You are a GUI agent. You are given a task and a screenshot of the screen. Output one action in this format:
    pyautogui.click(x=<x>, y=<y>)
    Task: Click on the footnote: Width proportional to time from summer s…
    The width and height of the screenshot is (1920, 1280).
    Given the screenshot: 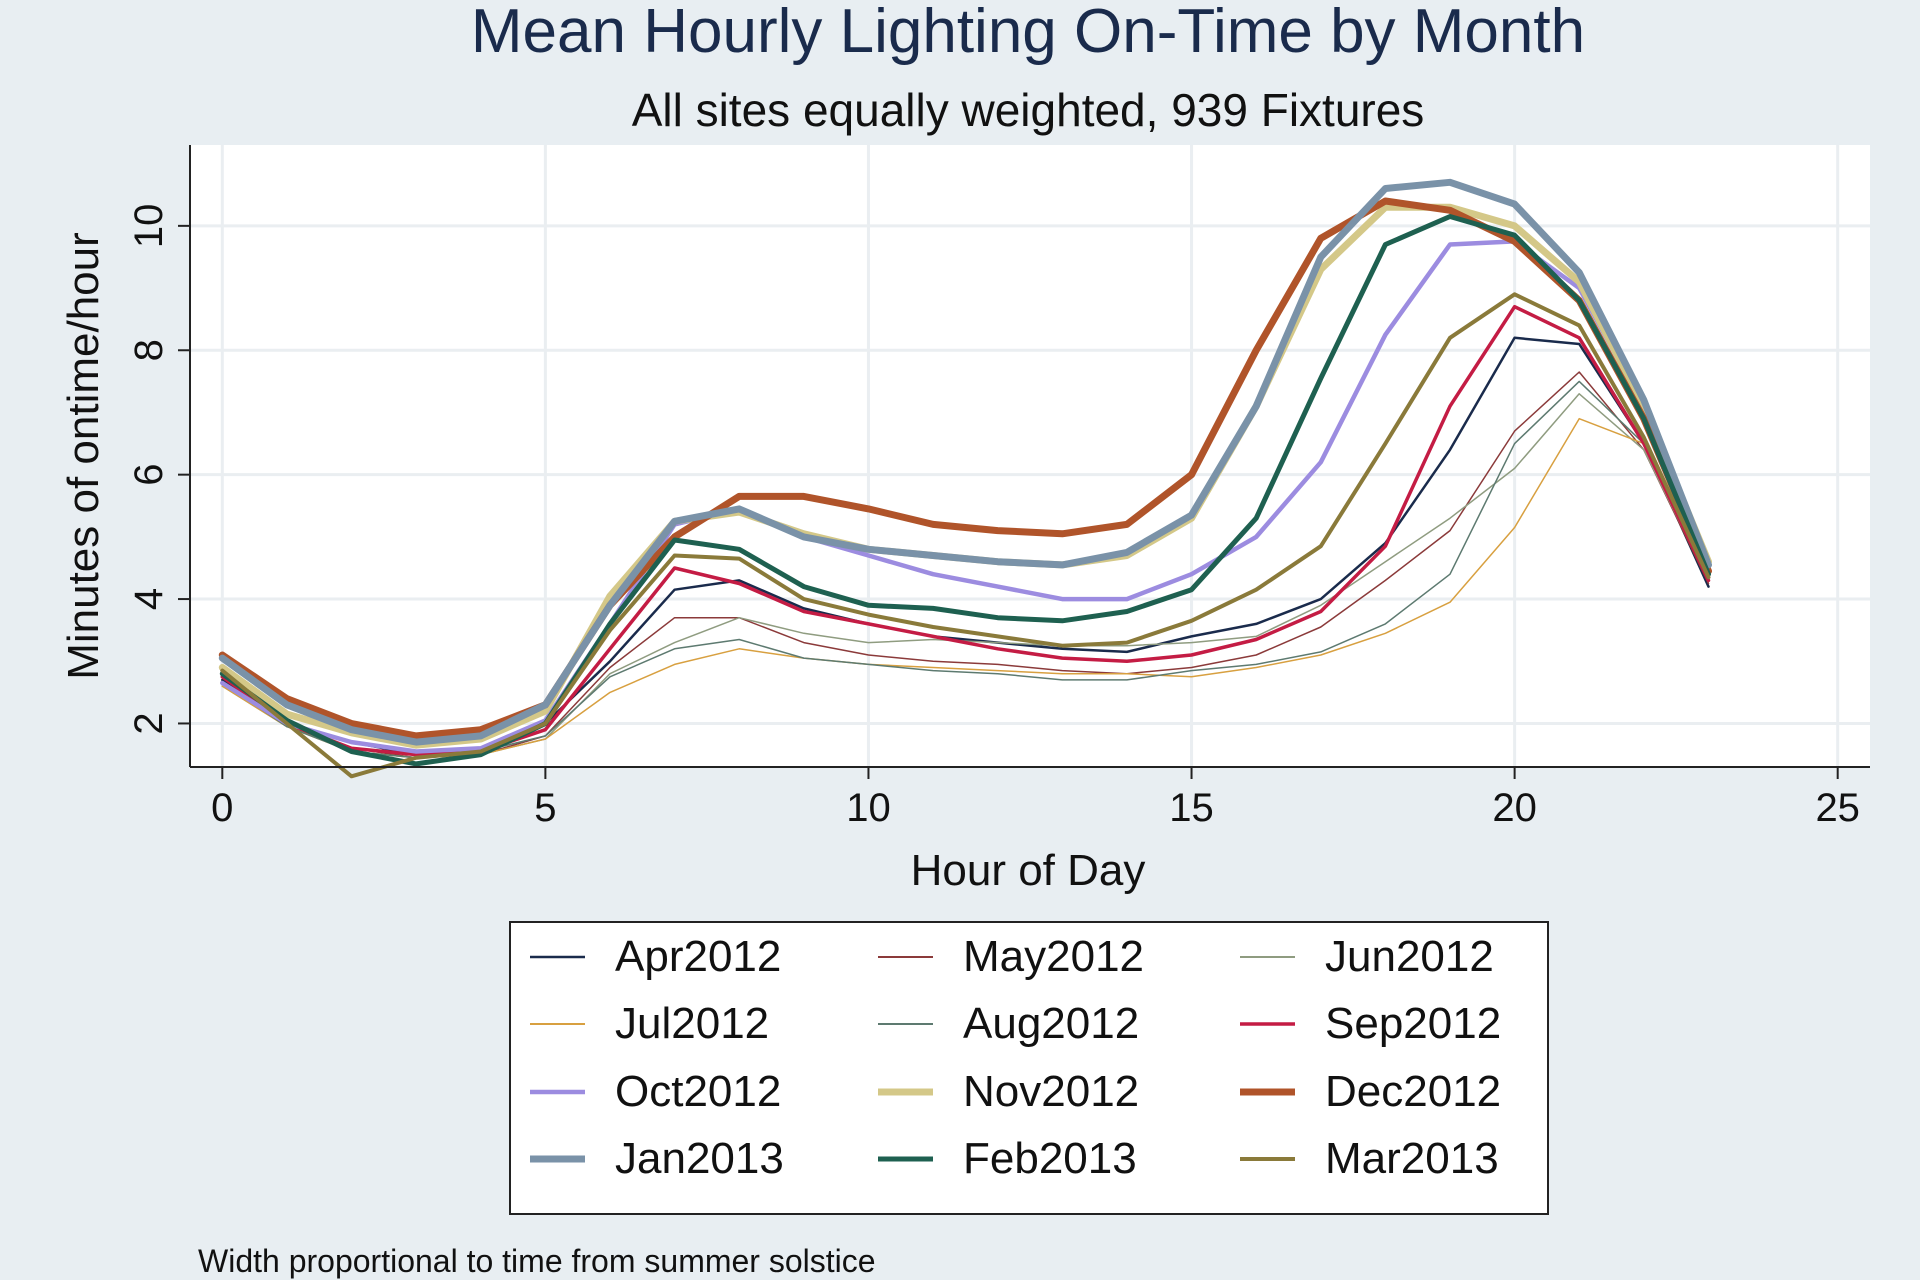 What is the action you would take?
    pyautogui.click(x=537, y=1261)
    